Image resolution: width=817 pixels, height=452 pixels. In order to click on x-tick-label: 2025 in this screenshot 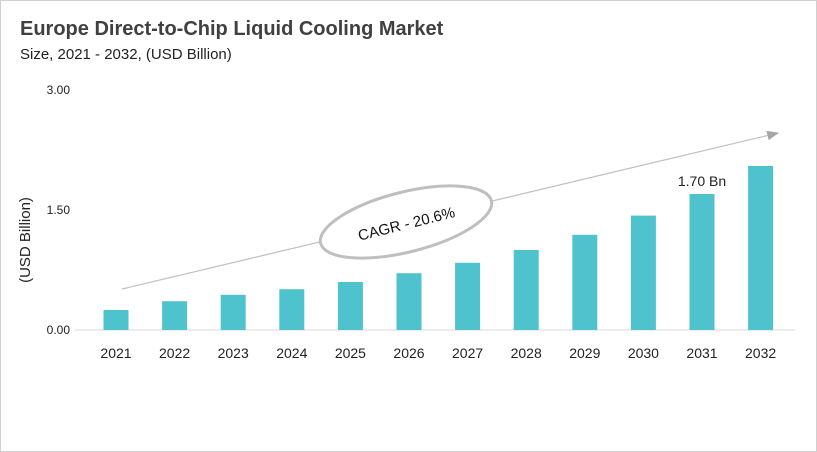, I will do `click(350, 353)`.